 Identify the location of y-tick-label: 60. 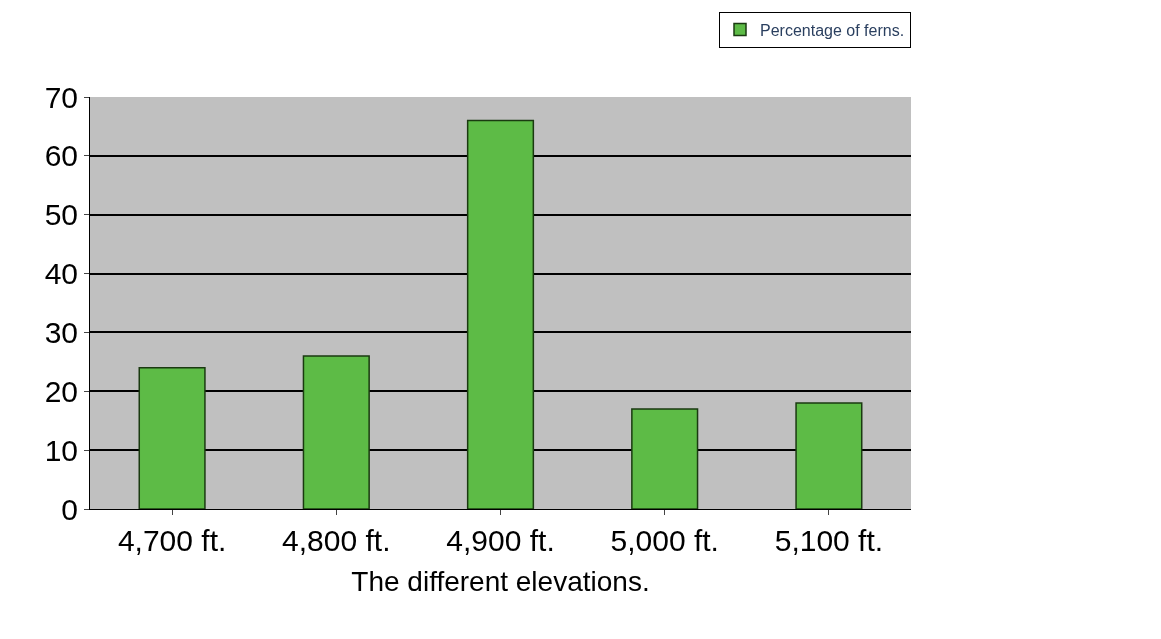
(61, 156).